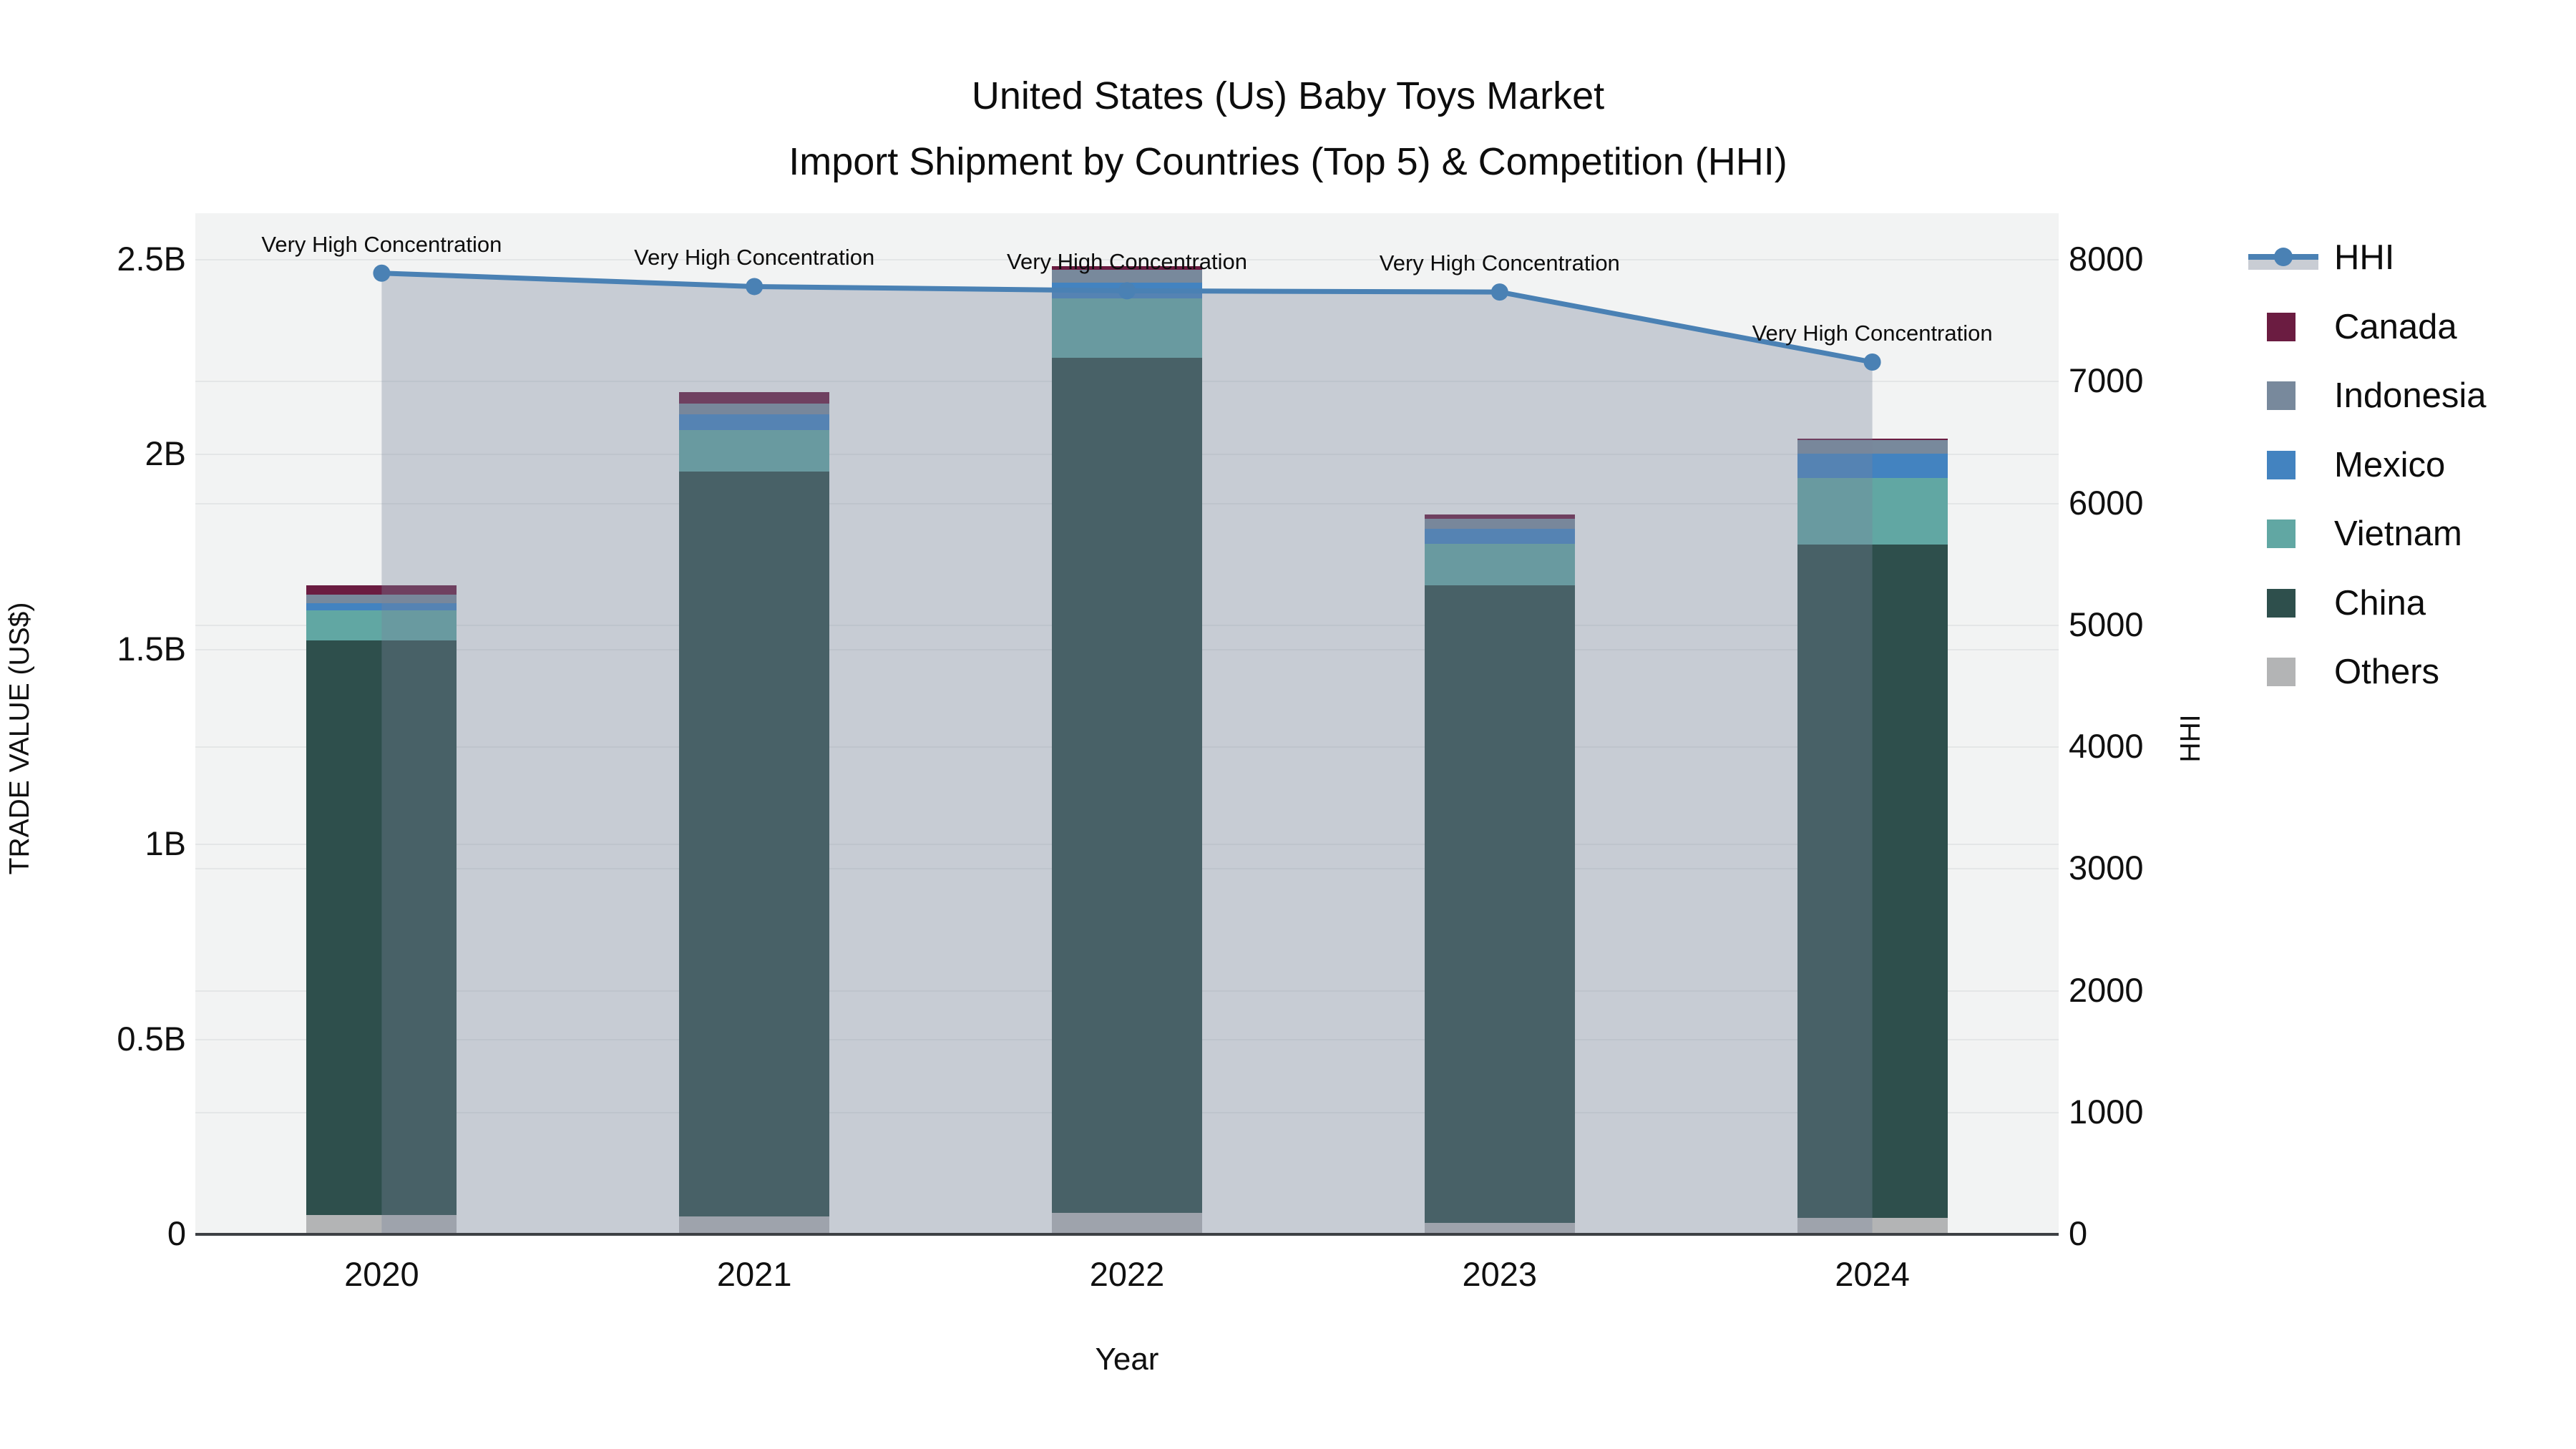  Describe the element at coordinates (2398, 533) in the screenshot. I see `legend-label-vietnam: Vietnam` at that location.